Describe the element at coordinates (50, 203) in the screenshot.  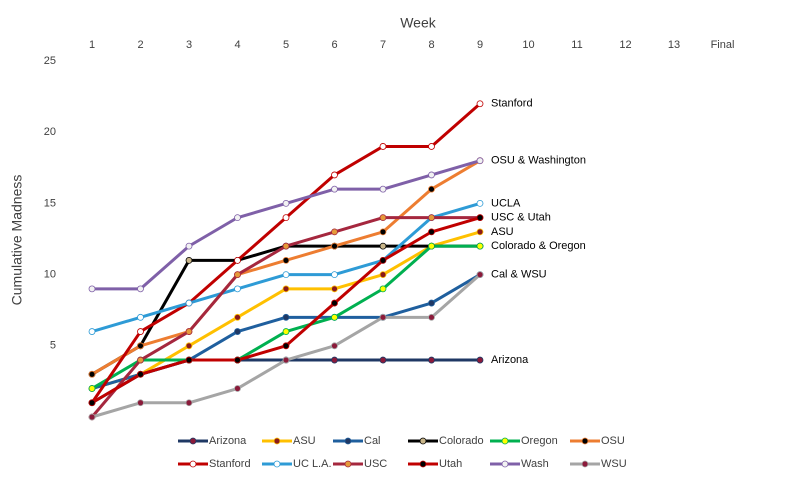
I see `y-tick-label: 15` at that location.